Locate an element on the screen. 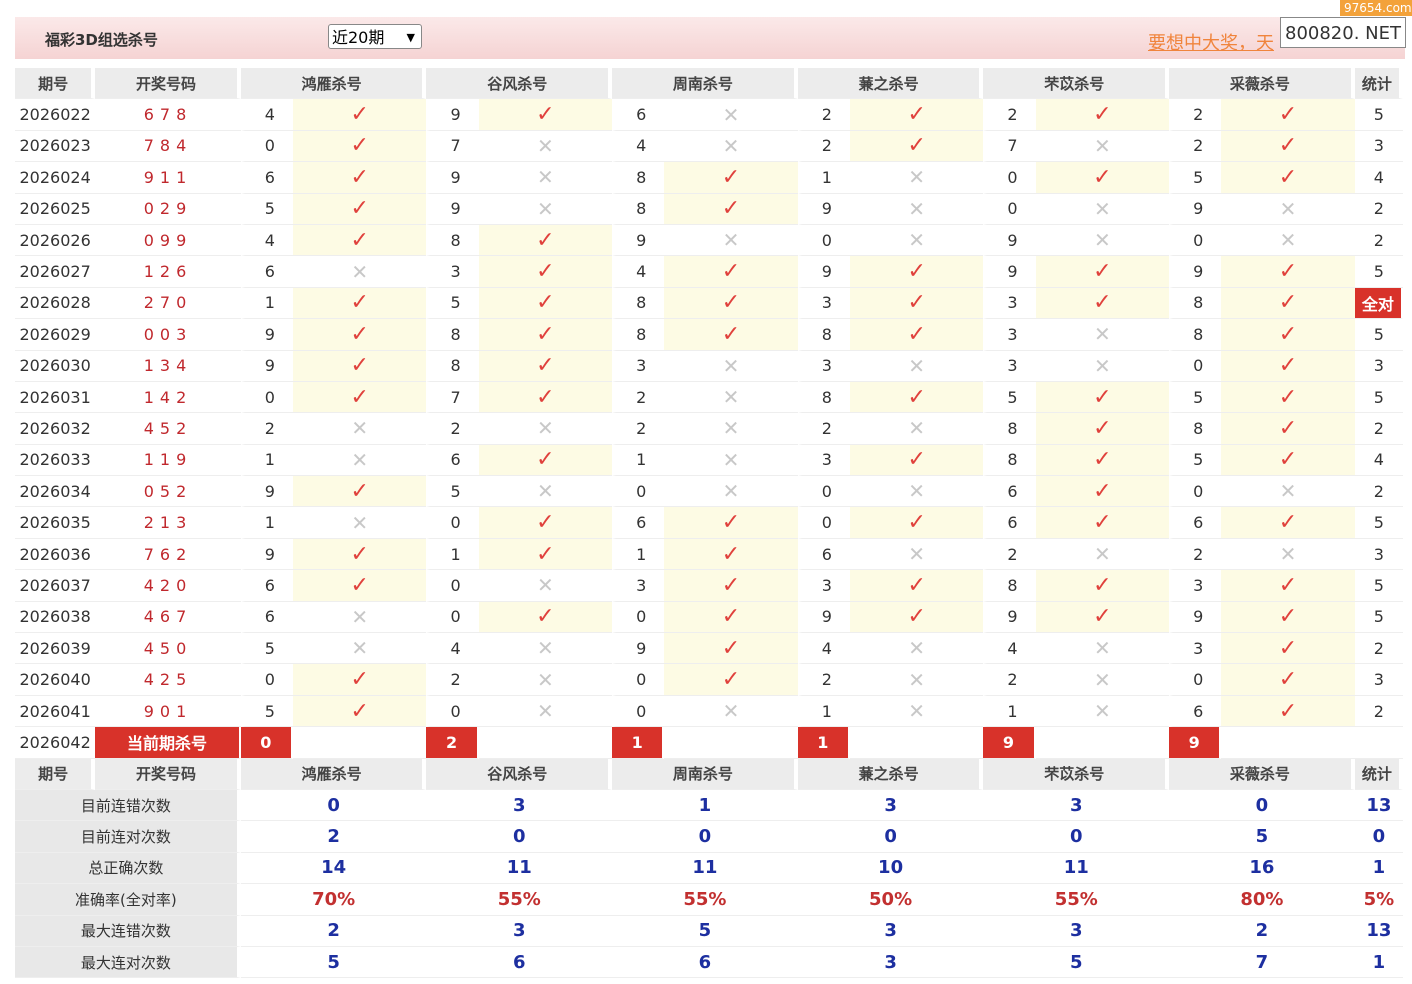 The width and height of the screenshot is (1412, 984). summary-label: 总正确次数 is located at coordinates (128, 868).